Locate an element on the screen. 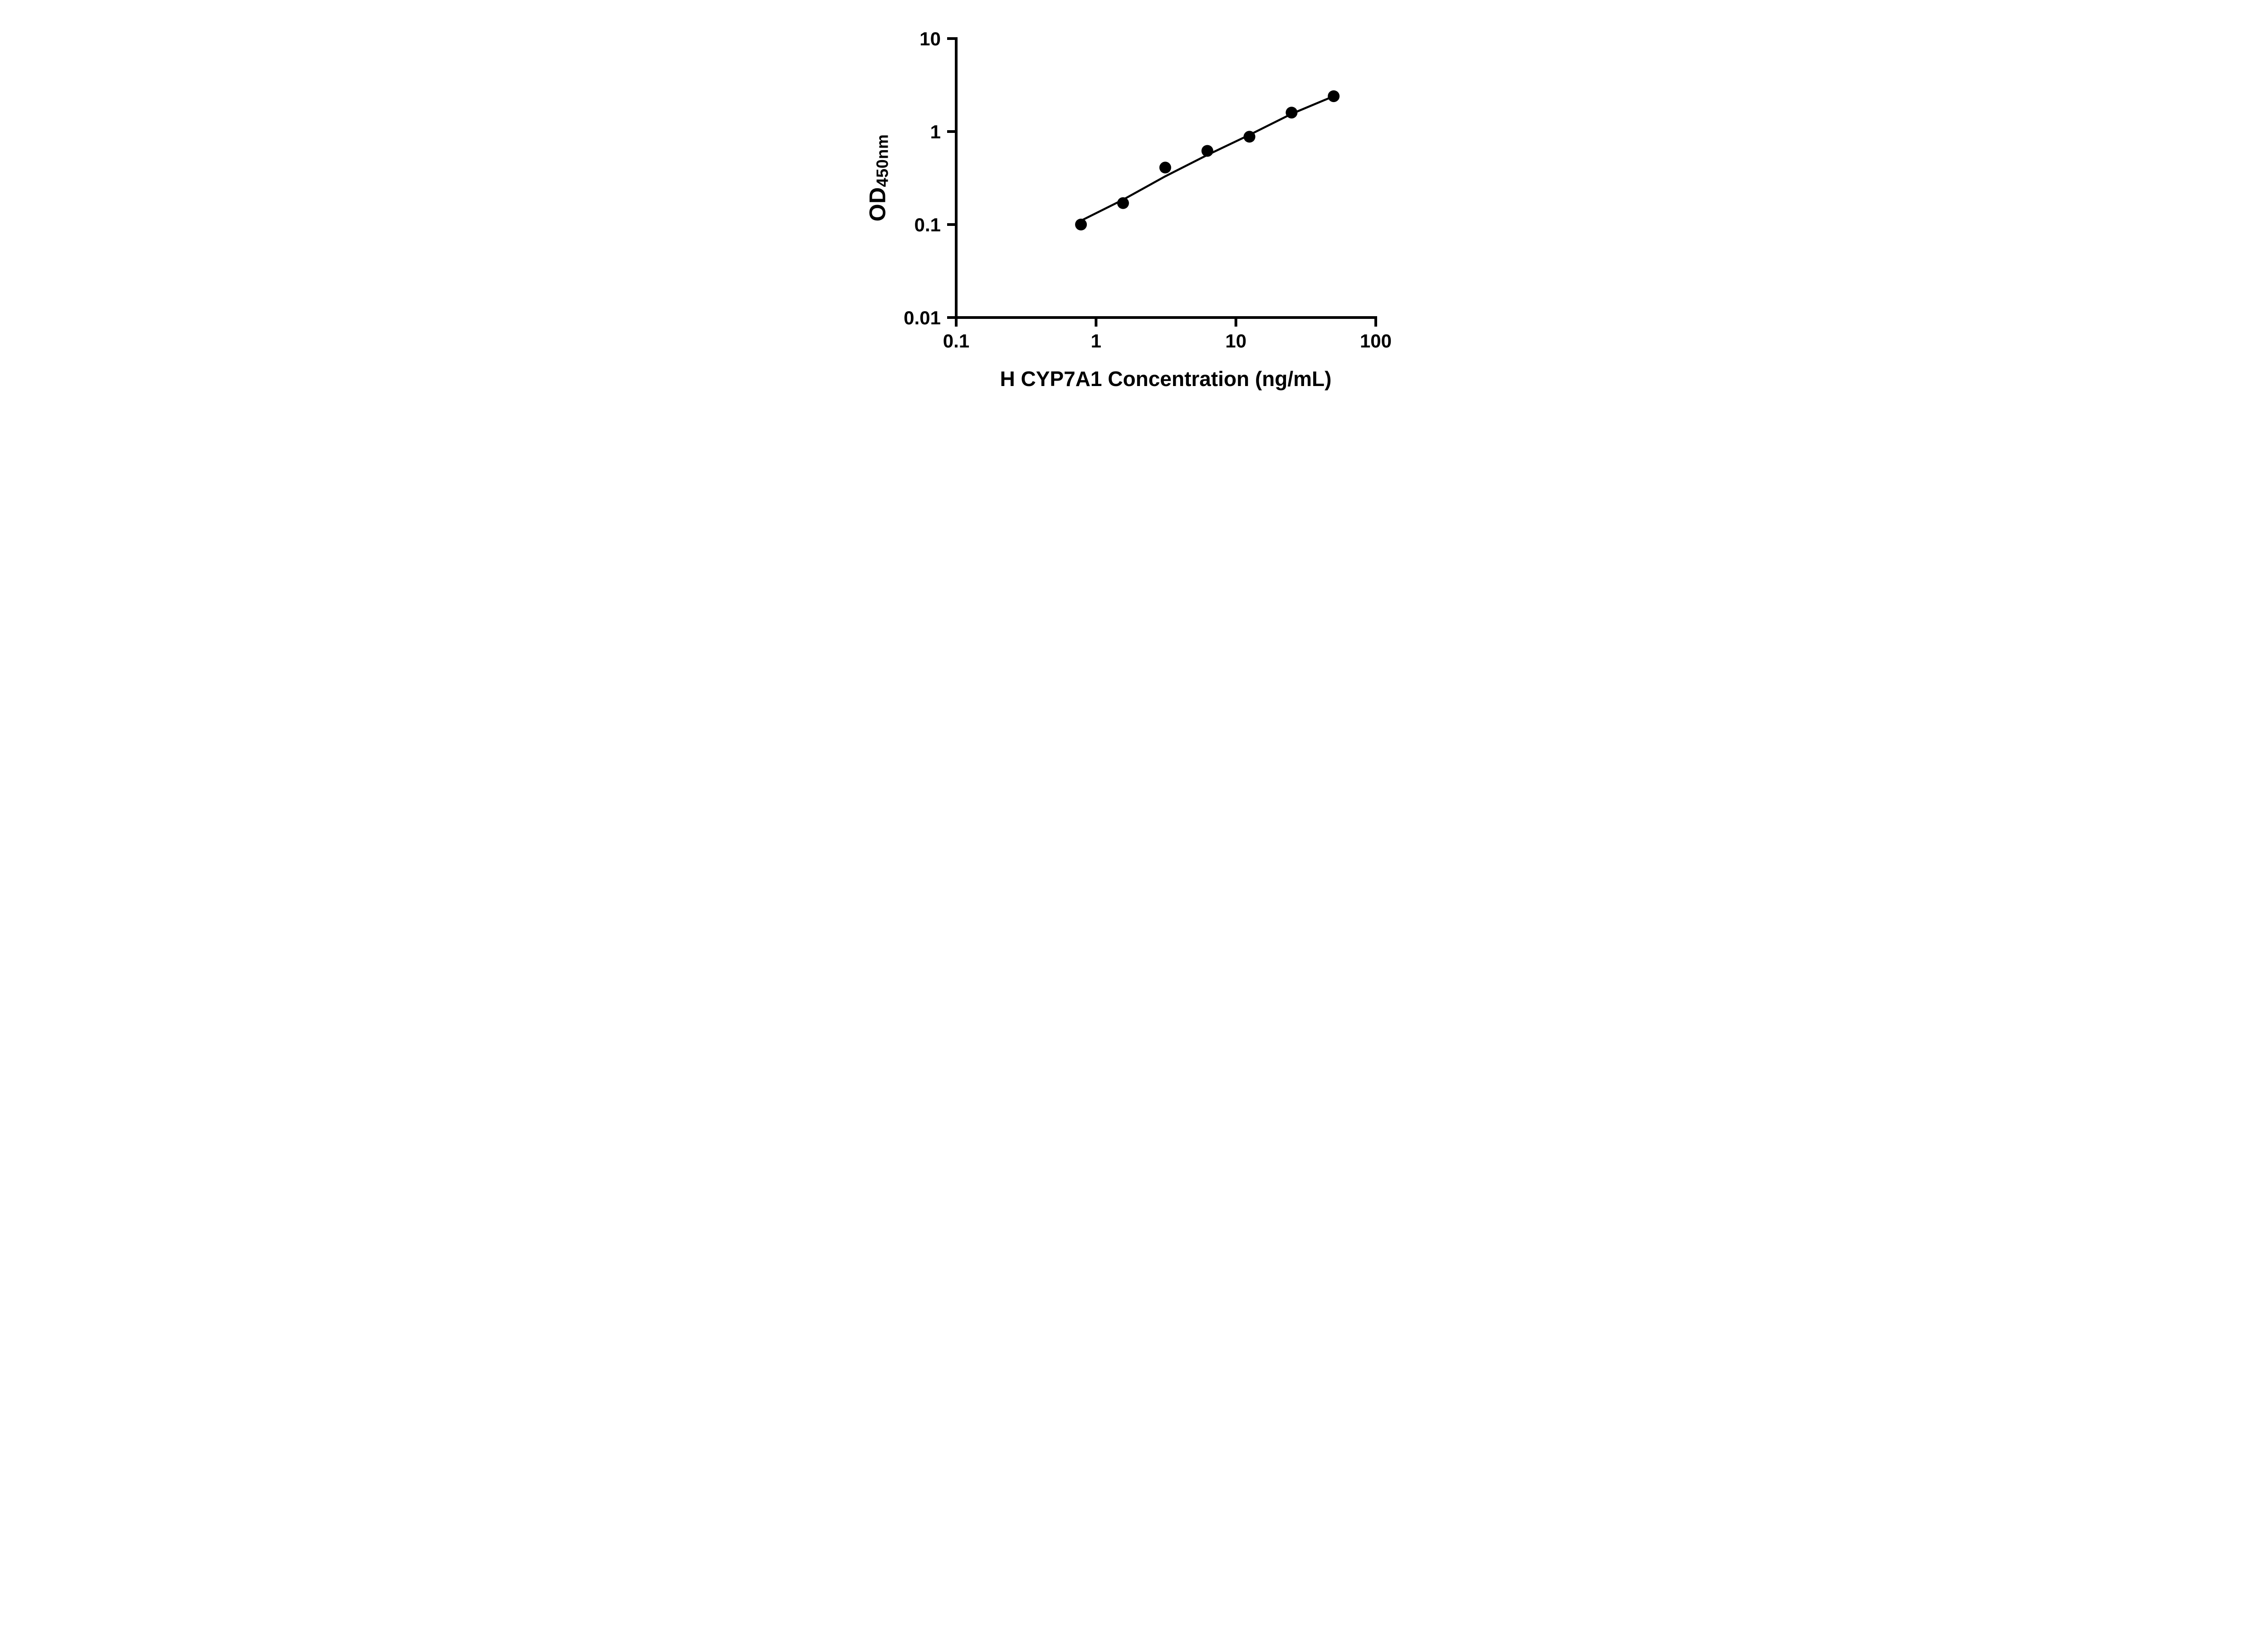  y-tick-label: 1 is located at coordinates (935, 131).